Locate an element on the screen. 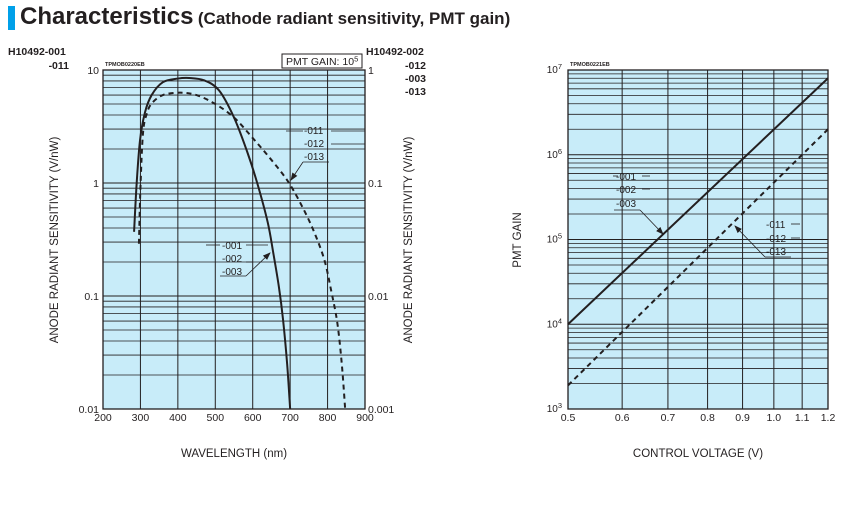 The height and width of the screenshot is (514, 852). figure-code: TPMOB0220EB is located at coordinates (125, 65).